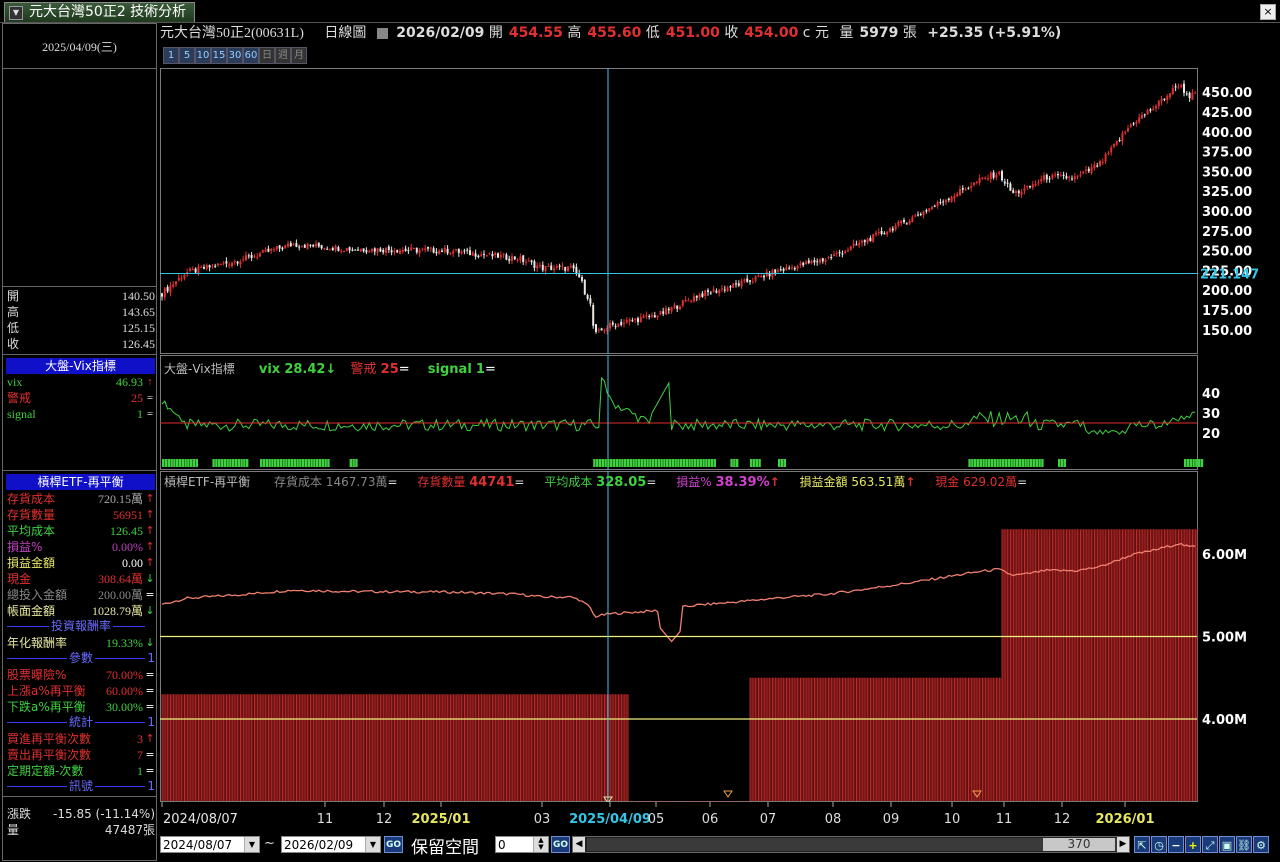  I want to click on warn-legend-arrow: =, so click(404, 369).